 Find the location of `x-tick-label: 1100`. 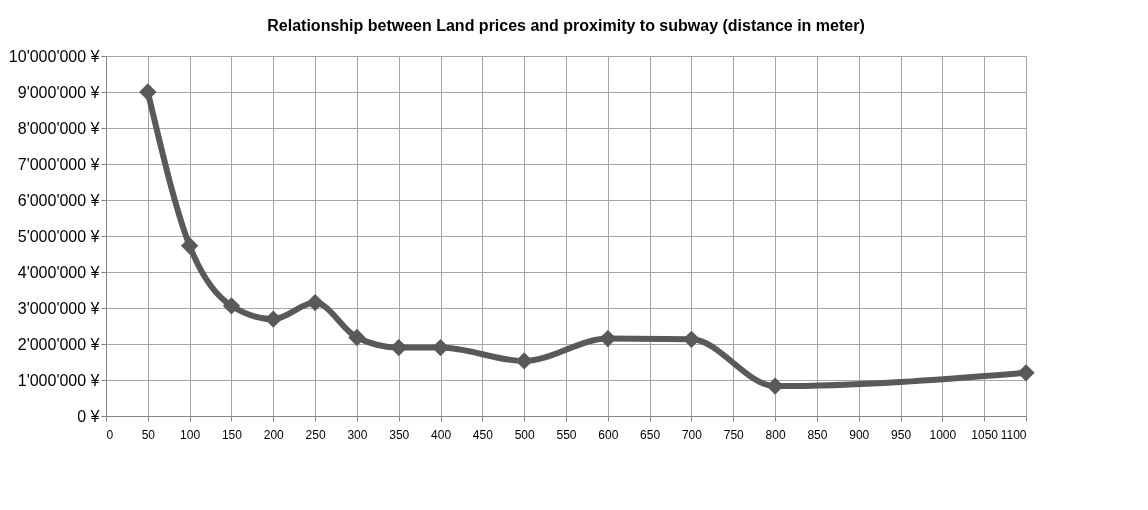

x-tick-label: 1100 is located at coordinates (1013, 434).